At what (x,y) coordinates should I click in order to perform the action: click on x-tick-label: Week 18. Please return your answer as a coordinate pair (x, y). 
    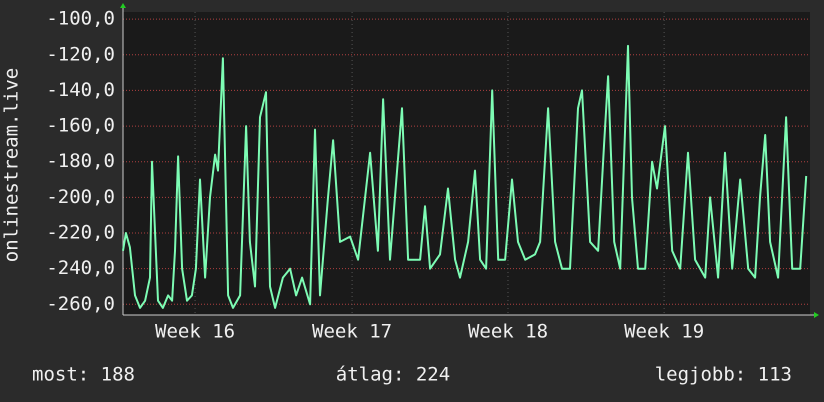
    Looking at the image, I should click on (508, 332).